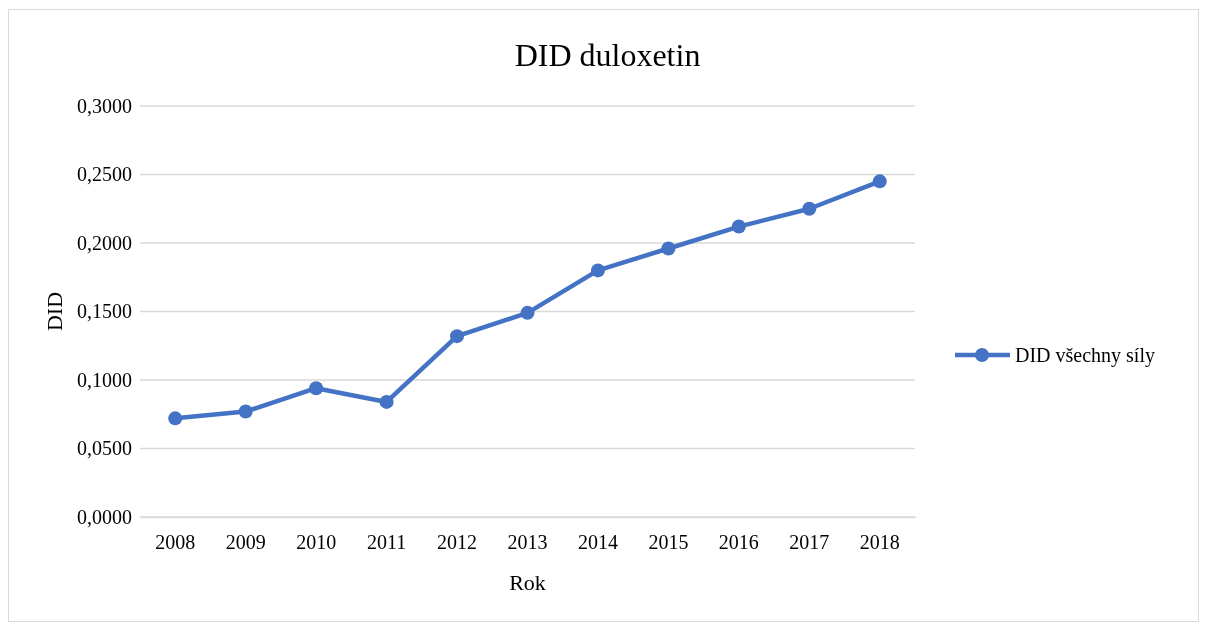 This screenshot has height=625, width=1208. What do you see at coordinates (245, 542) in the screenshot?
I see `x-tick-label: 2009` at bounding box center [245, 542].